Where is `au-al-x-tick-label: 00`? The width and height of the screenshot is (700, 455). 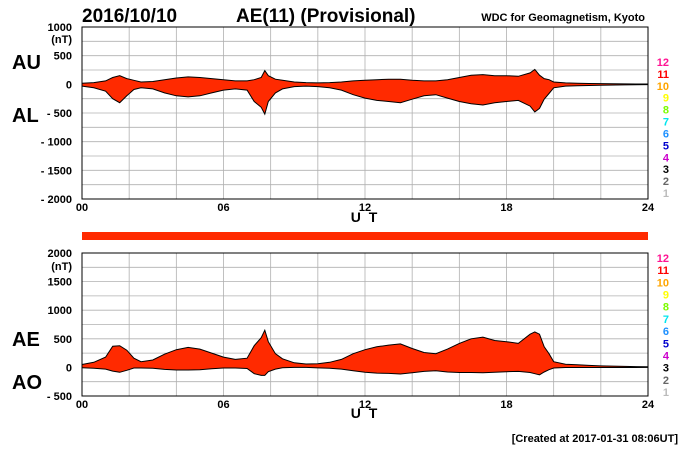
au-al-x-tick-label: 00 is located at coordinates (82, 208).